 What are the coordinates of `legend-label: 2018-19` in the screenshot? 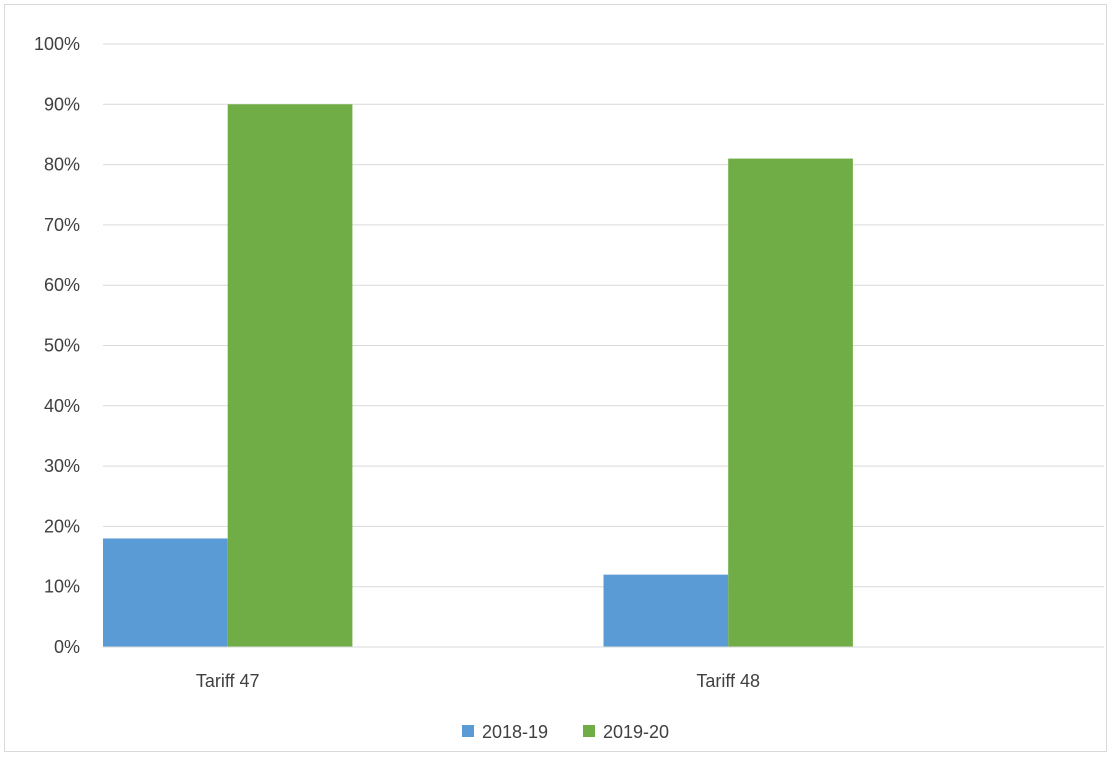 It's located at (515, 732).